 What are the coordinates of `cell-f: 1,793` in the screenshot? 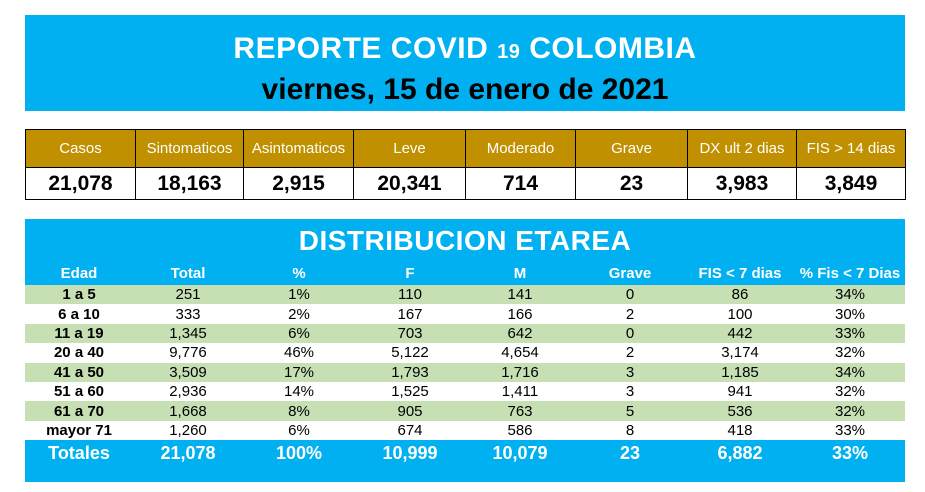 It's located at (410, 372).